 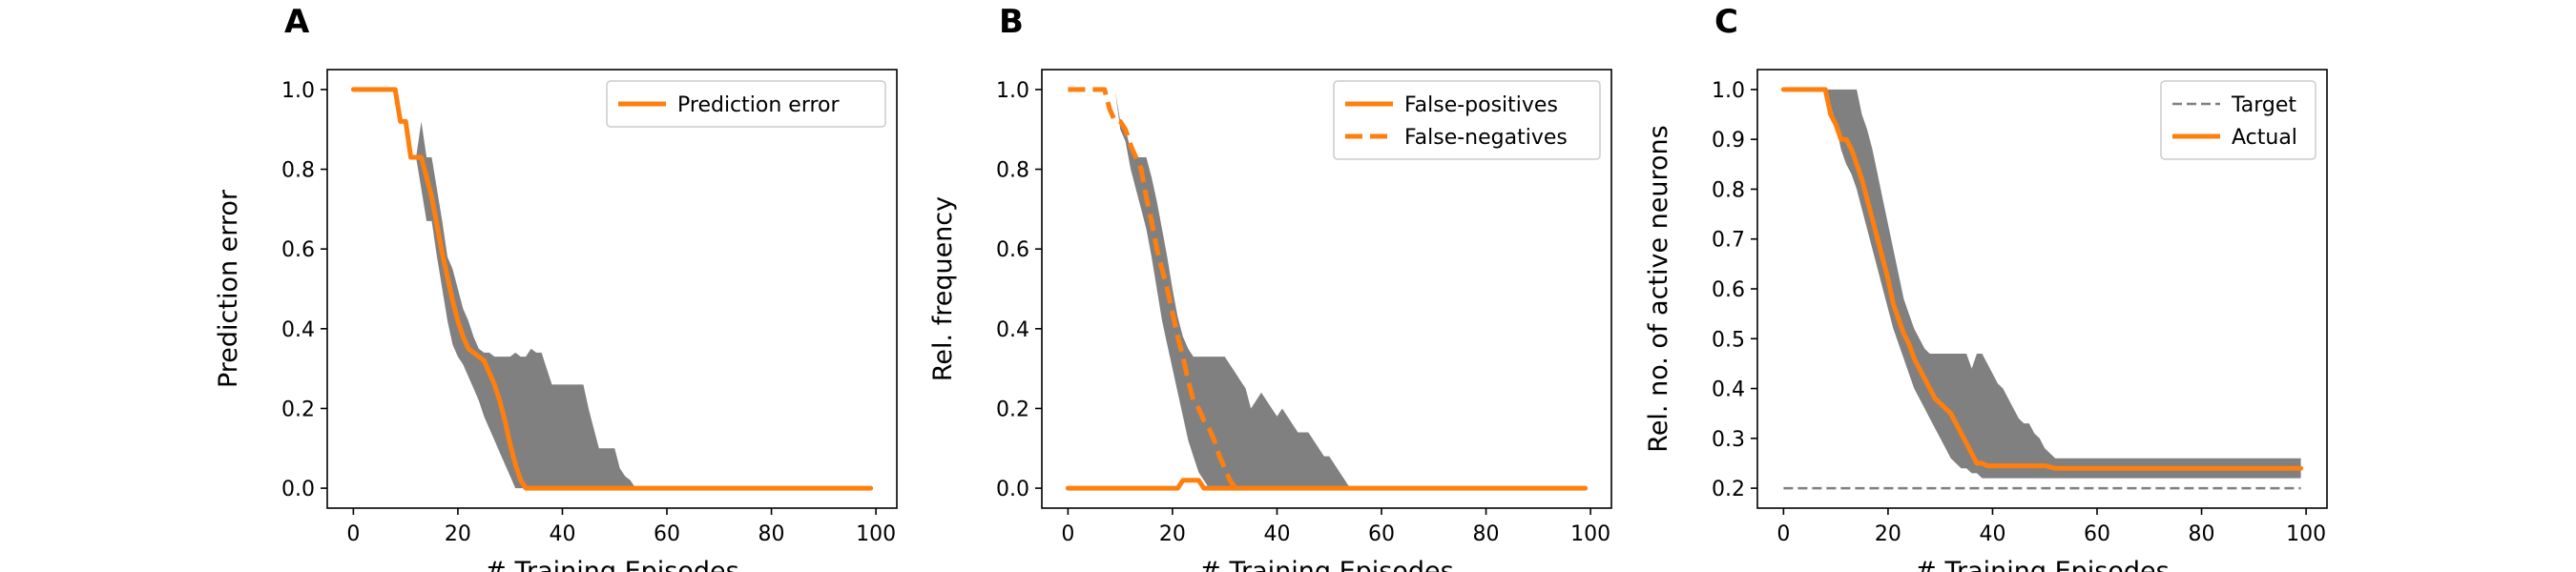 I want to click on legend: Target Actual, so click(x=2238, y=120).